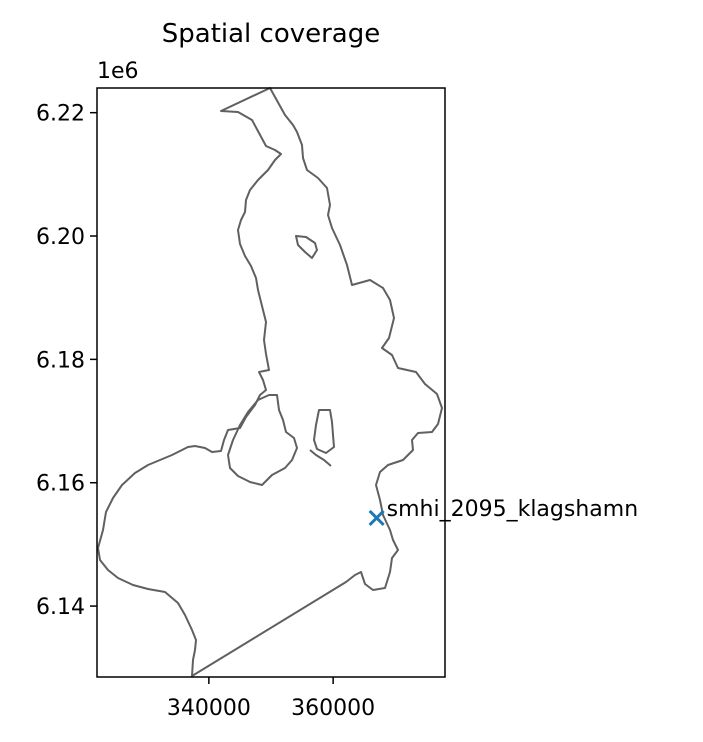 The height and width of the screenshot is (742, 703). What do you see at coordinates (320, 458) in the screenshot?
I see `coastline-sliver` at bounding box center [320, 458].